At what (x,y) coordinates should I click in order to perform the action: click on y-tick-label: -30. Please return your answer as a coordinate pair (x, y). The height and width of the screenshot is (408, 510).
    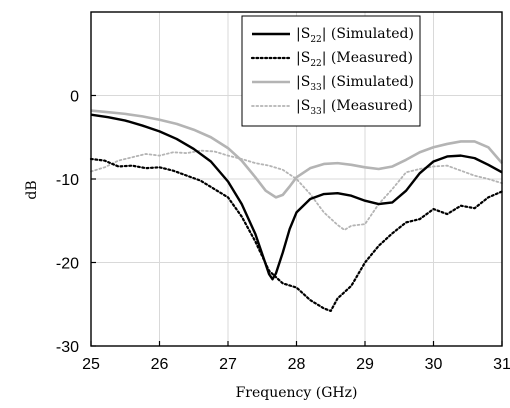
    Looking at the image, I should click on (67, 347).